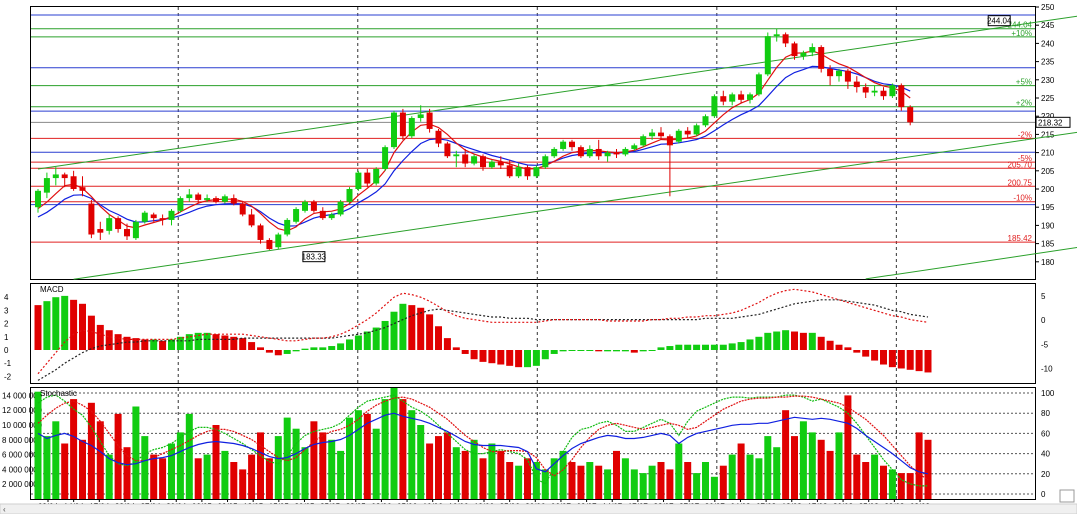  Describe the element at coordinates (4, 509) in the screenshot. I see `scroll-left-icon: ‹` at that location.